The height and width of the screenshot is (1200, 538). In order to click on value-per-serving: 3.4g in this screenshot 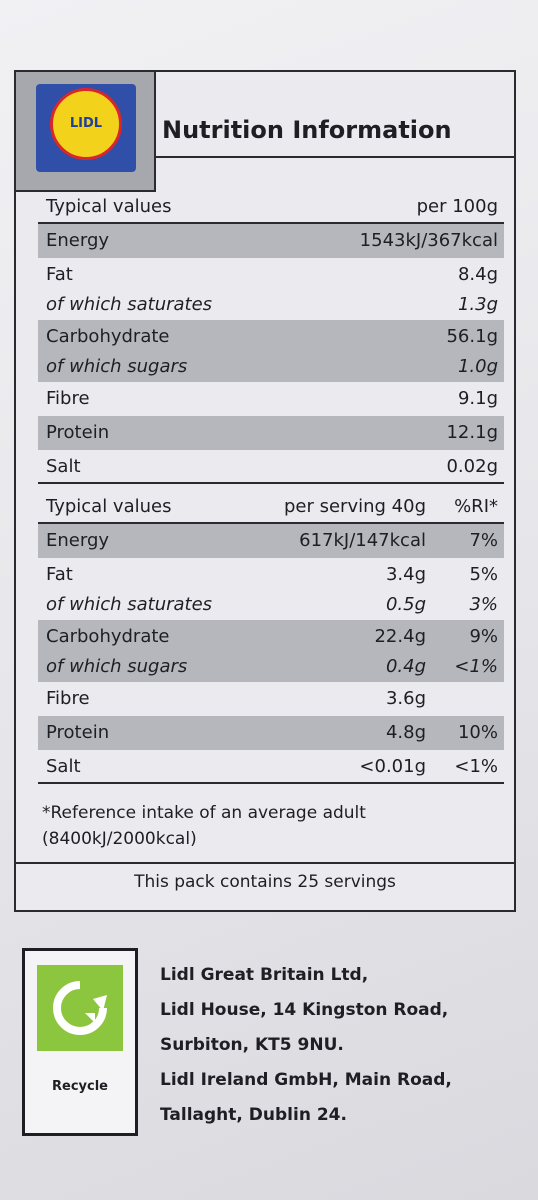, I will do `click(405, 574)`.